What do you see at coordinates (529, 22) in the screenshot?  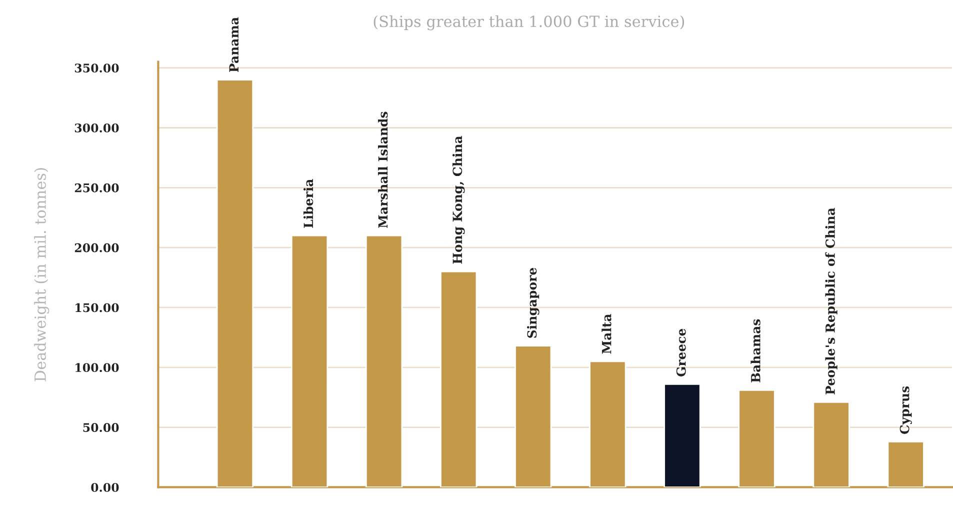 I see `chart-subtitle: (Ships greater than 1.000 GT in service)` at bounding box center [529, 22].